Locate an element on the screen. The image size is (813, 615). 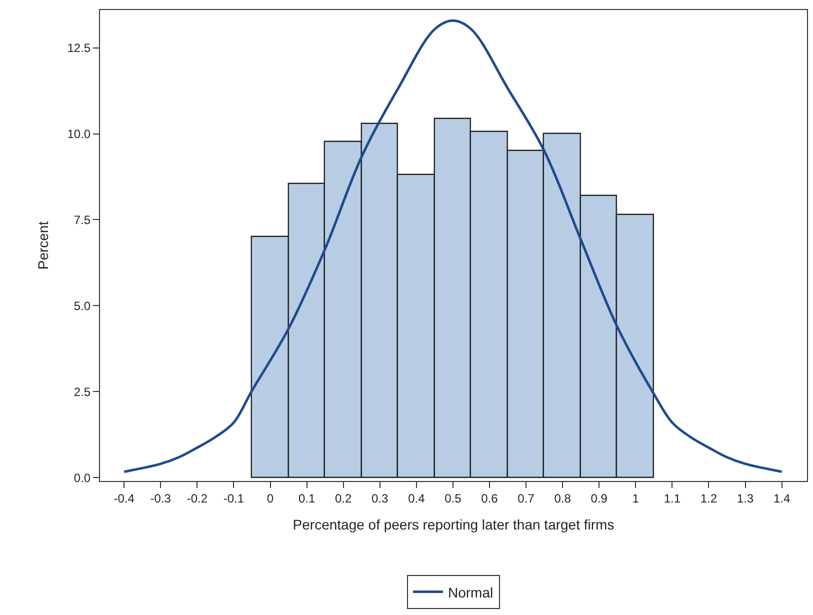
x-tick-label: 1.4 is located at coordinates (781, 498).